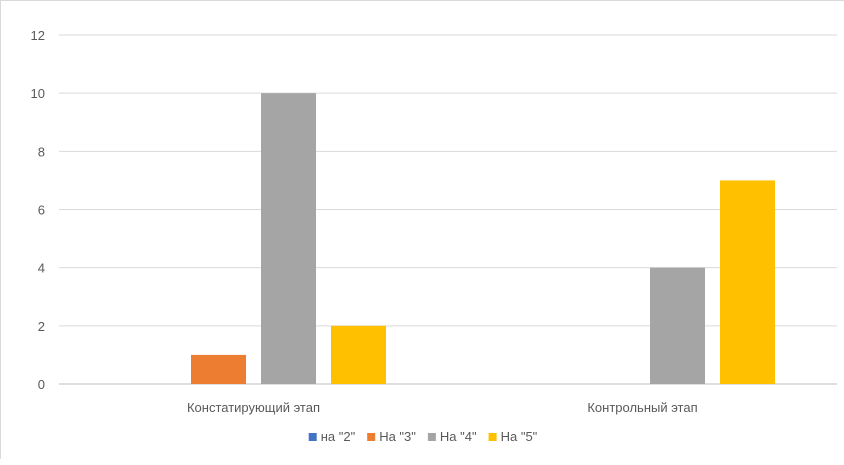 The height and width of the screenshot is (465, 844). Describe the element at coordinates (253, 407) in the screenshot. I see `x-tick-label: Констатирующий этап` at that location.